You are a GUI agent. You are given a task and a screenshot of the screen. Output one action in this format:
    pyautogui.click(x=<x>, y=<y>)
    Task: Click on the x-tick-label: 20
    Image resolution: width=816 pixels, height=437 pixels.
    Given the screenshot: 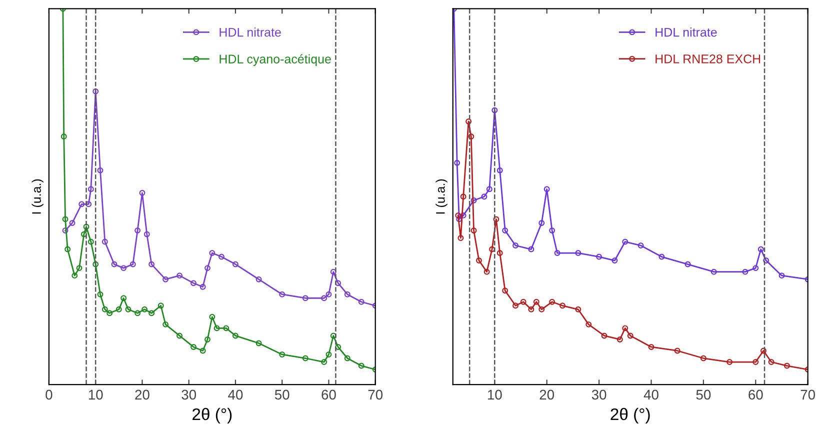 What is the action you would take?
    pyautogui.click(x=142, y=395)
    